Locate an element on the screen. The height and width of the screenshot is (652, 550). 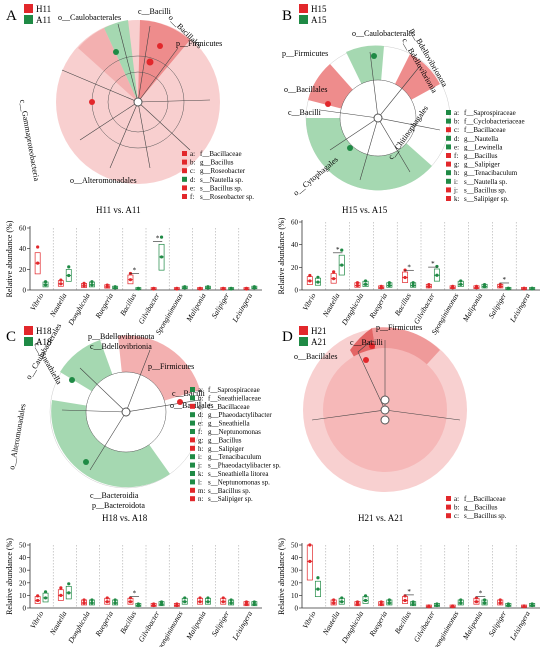
y-tick-label: 0 is located at coordinates (25, 291).